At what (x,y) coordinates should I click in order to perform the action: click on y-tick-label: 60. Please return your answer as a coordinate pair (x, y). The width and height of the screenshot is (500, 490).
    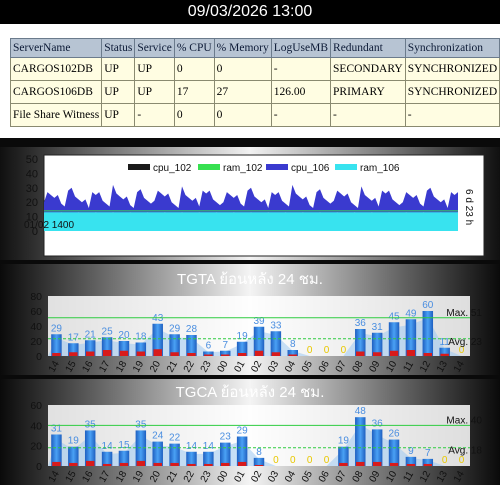
    Looking at the image, I should click on (36, 406).